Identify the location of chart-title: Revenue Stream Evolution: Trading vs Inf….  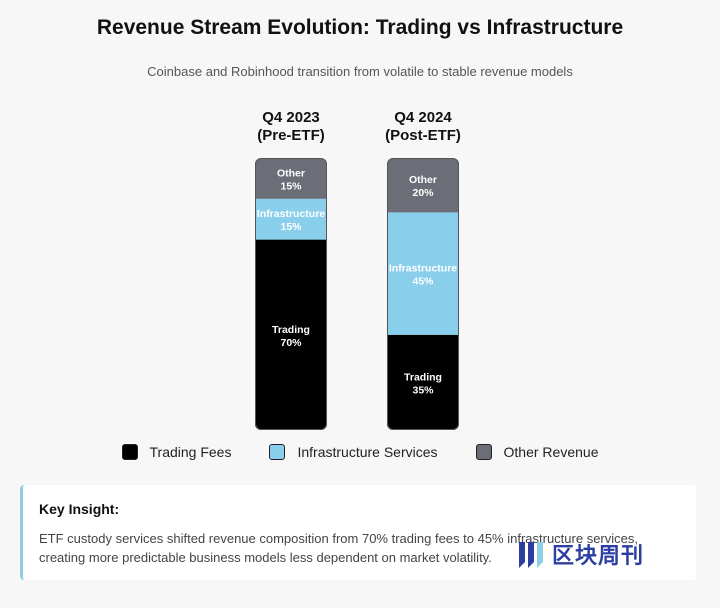
(360, 27).